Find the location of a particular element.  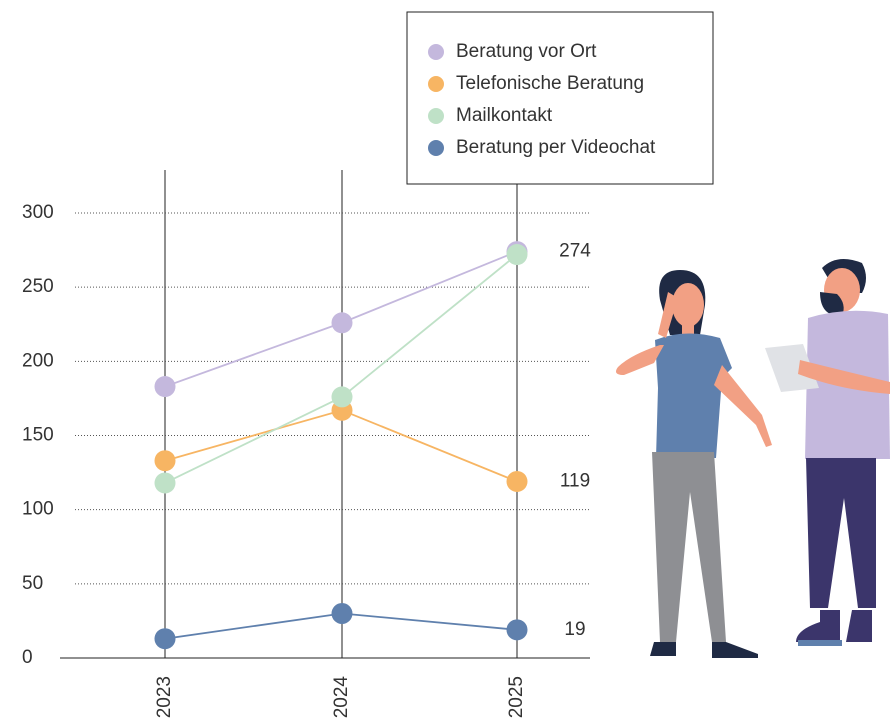

legend-label: Mailkontakt is located at coordinates (504, 115).